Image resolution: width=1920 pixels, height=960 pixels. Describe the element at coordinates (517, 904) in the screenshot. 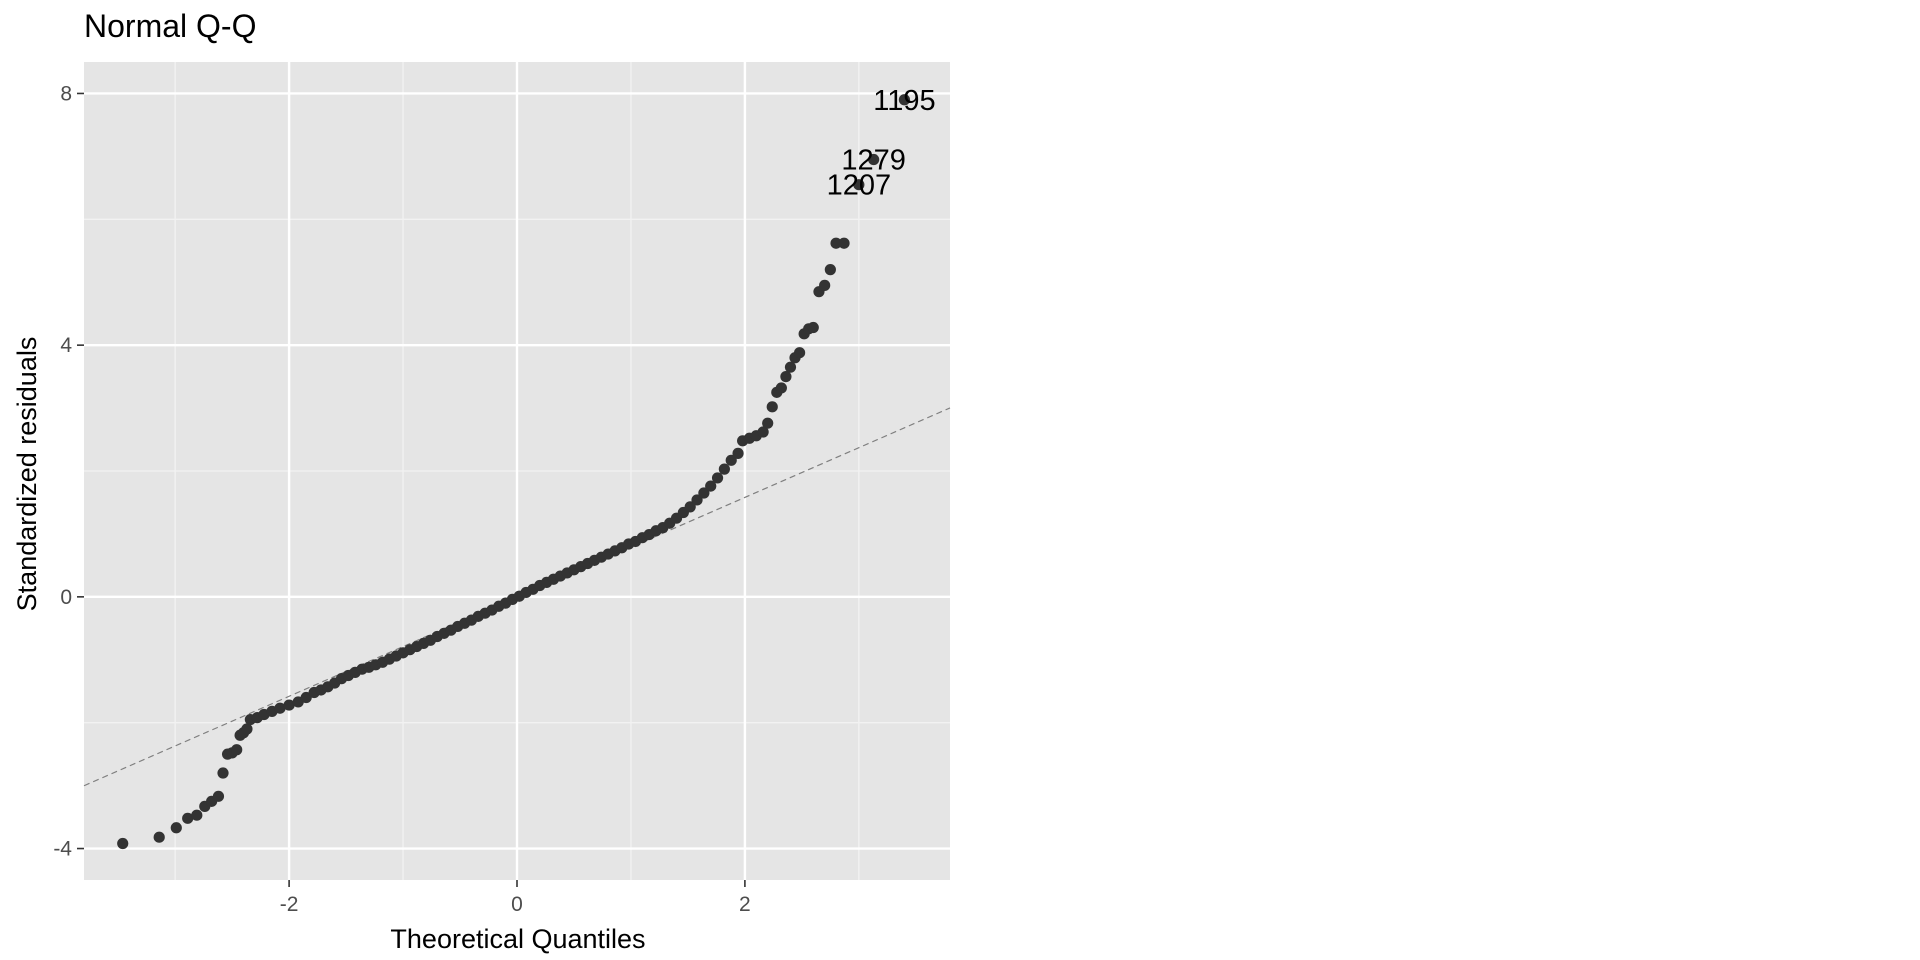

I see `x-tick-label: 0` at that location.